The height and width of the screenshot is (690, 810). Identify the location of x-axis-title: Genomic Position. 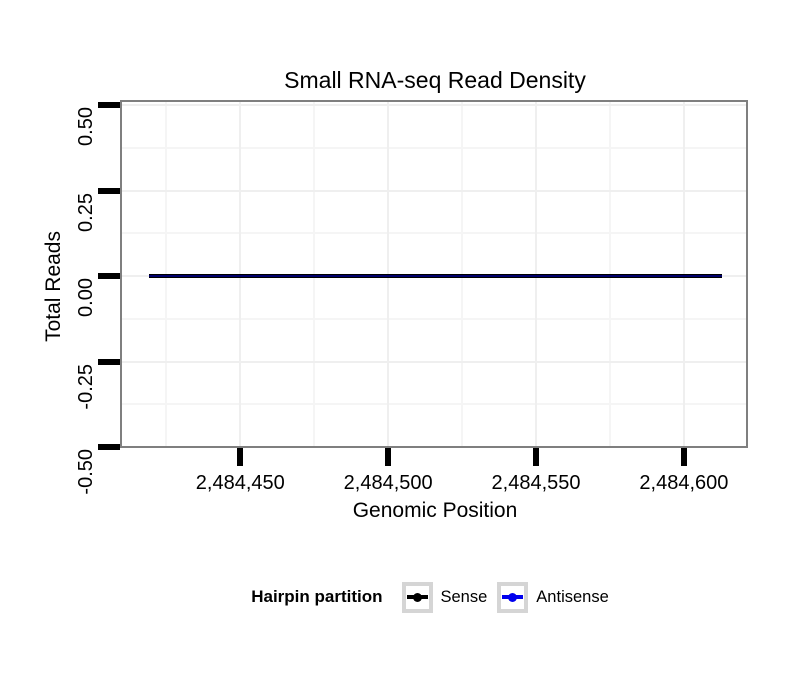
(435, 510).